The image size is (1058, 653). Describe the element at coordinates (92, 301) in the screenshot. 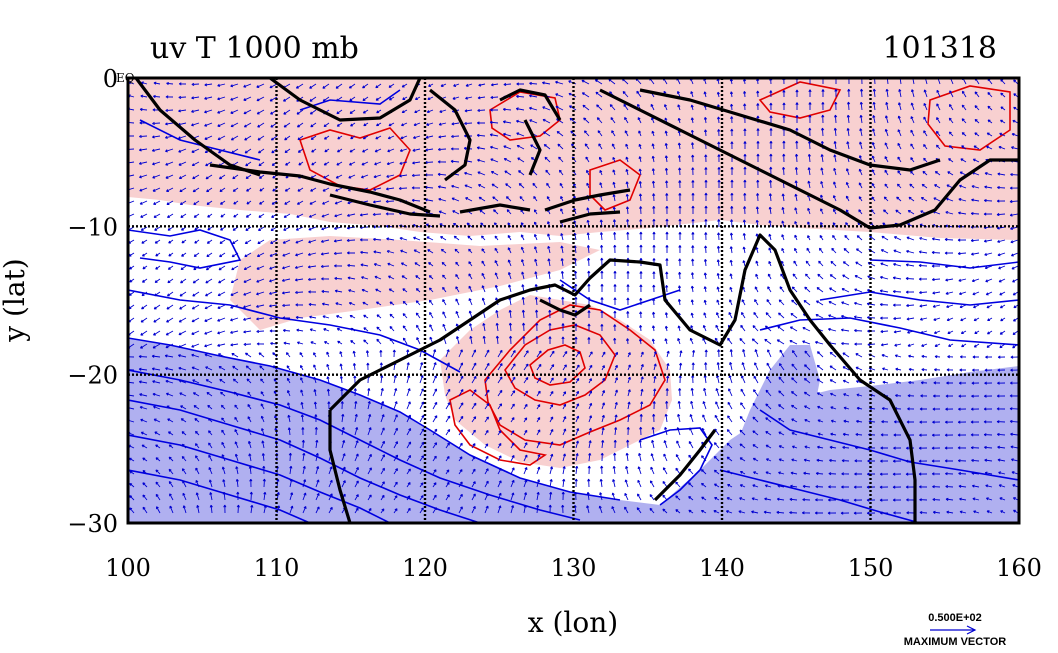

I see `y-axis-ticks: 0 −10 −20 −30` at that location.